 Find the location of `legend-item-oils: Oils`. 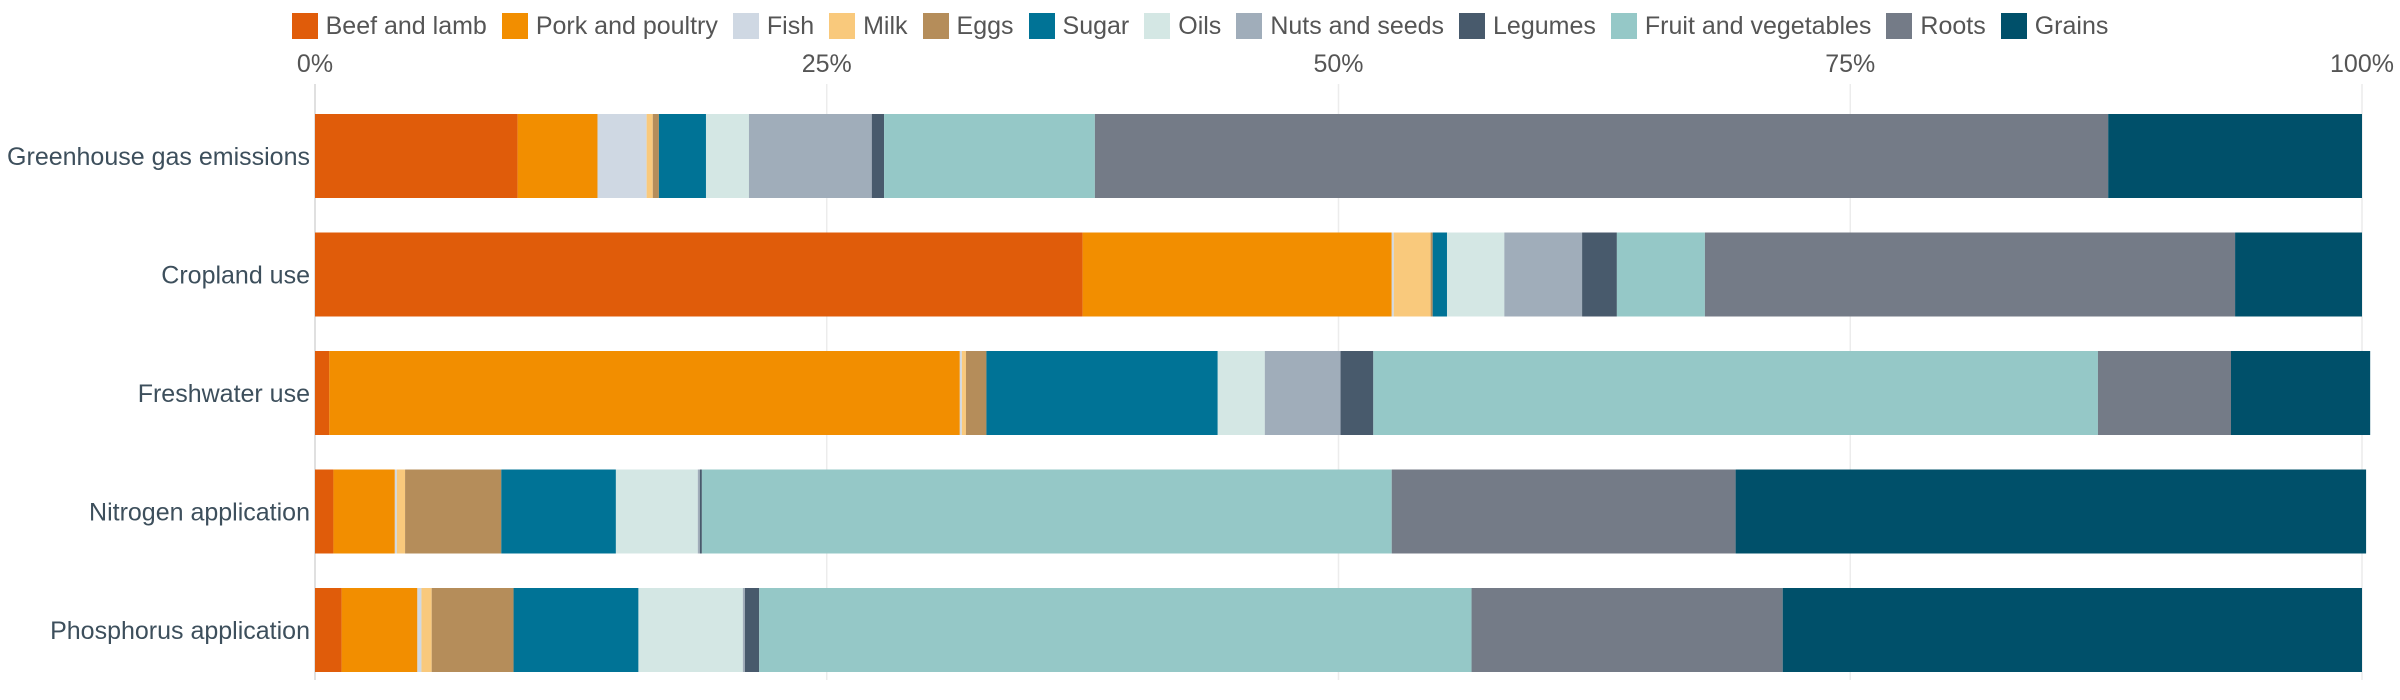

legend-item-oils: Oils is located at coordinates (1182, 26).